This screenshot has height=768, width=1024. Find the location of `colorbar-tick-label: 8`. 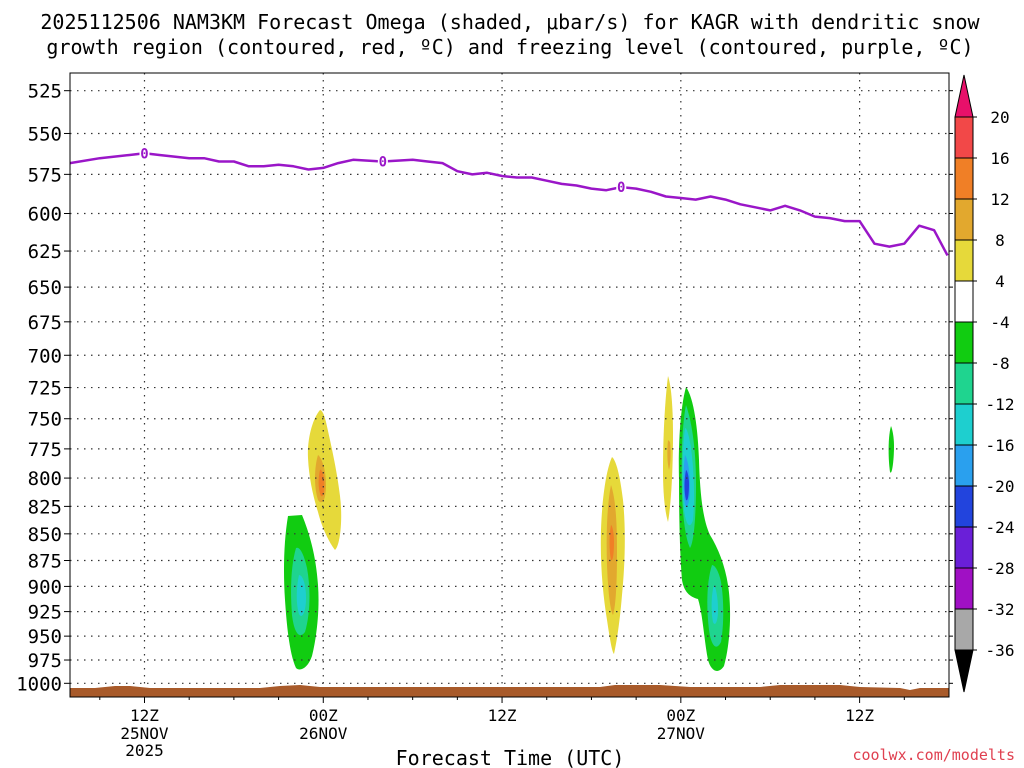

colorbar-tick-label: 8 is located at coordinates (1000, 240).